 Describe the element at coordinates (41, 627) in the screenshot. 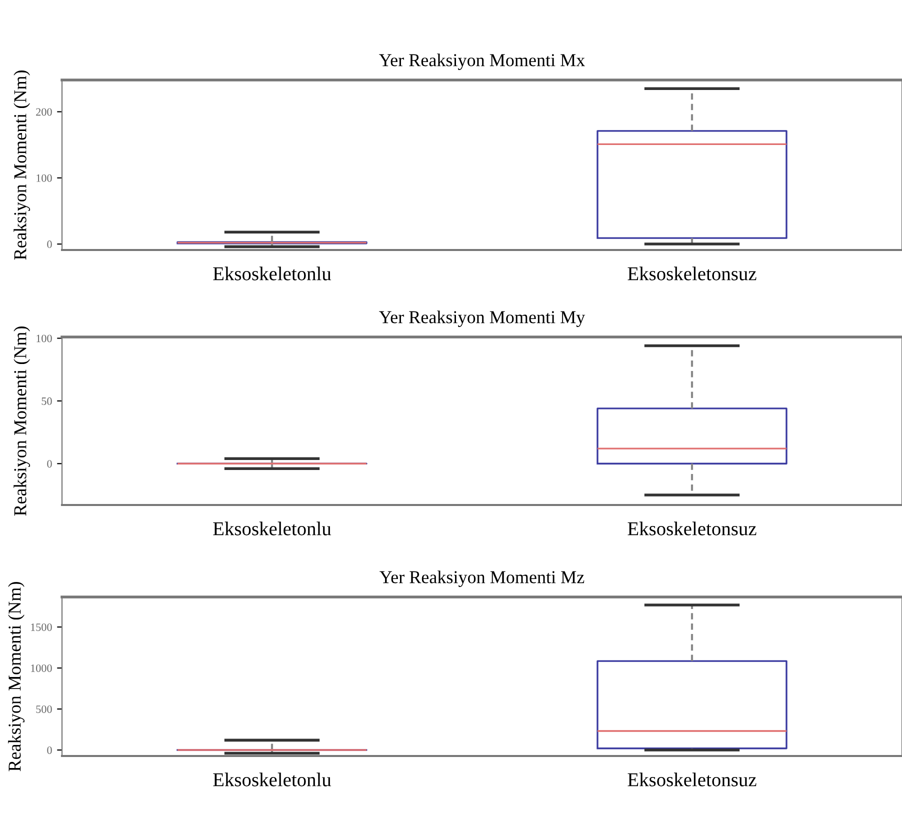

I see `y-tick-label: 1500` at that location.